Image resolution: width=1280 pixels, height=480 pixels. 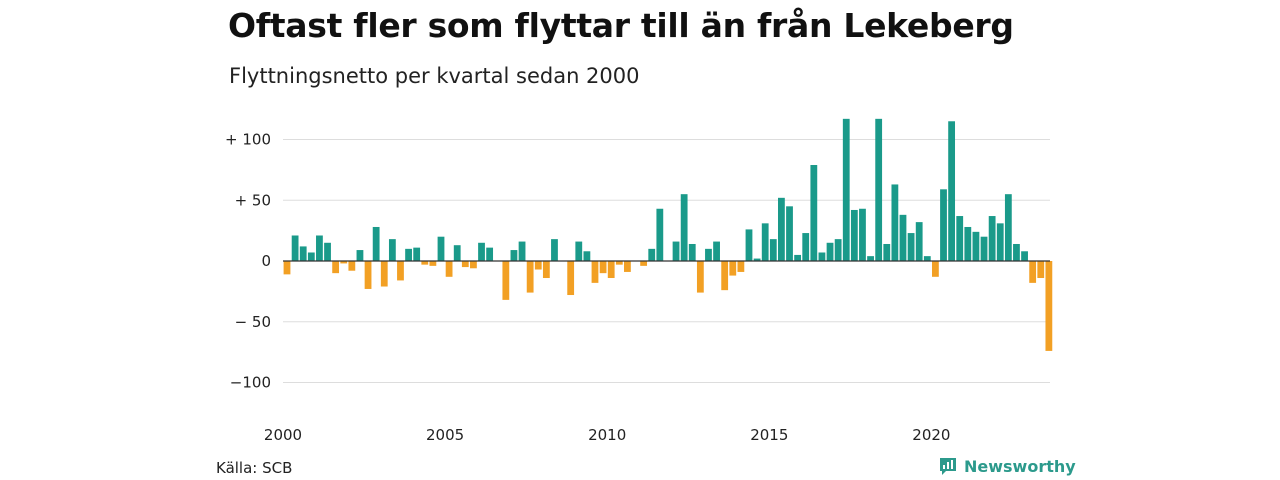 I want to click on x-tick-label: 2015, so click(x=769, y=435).